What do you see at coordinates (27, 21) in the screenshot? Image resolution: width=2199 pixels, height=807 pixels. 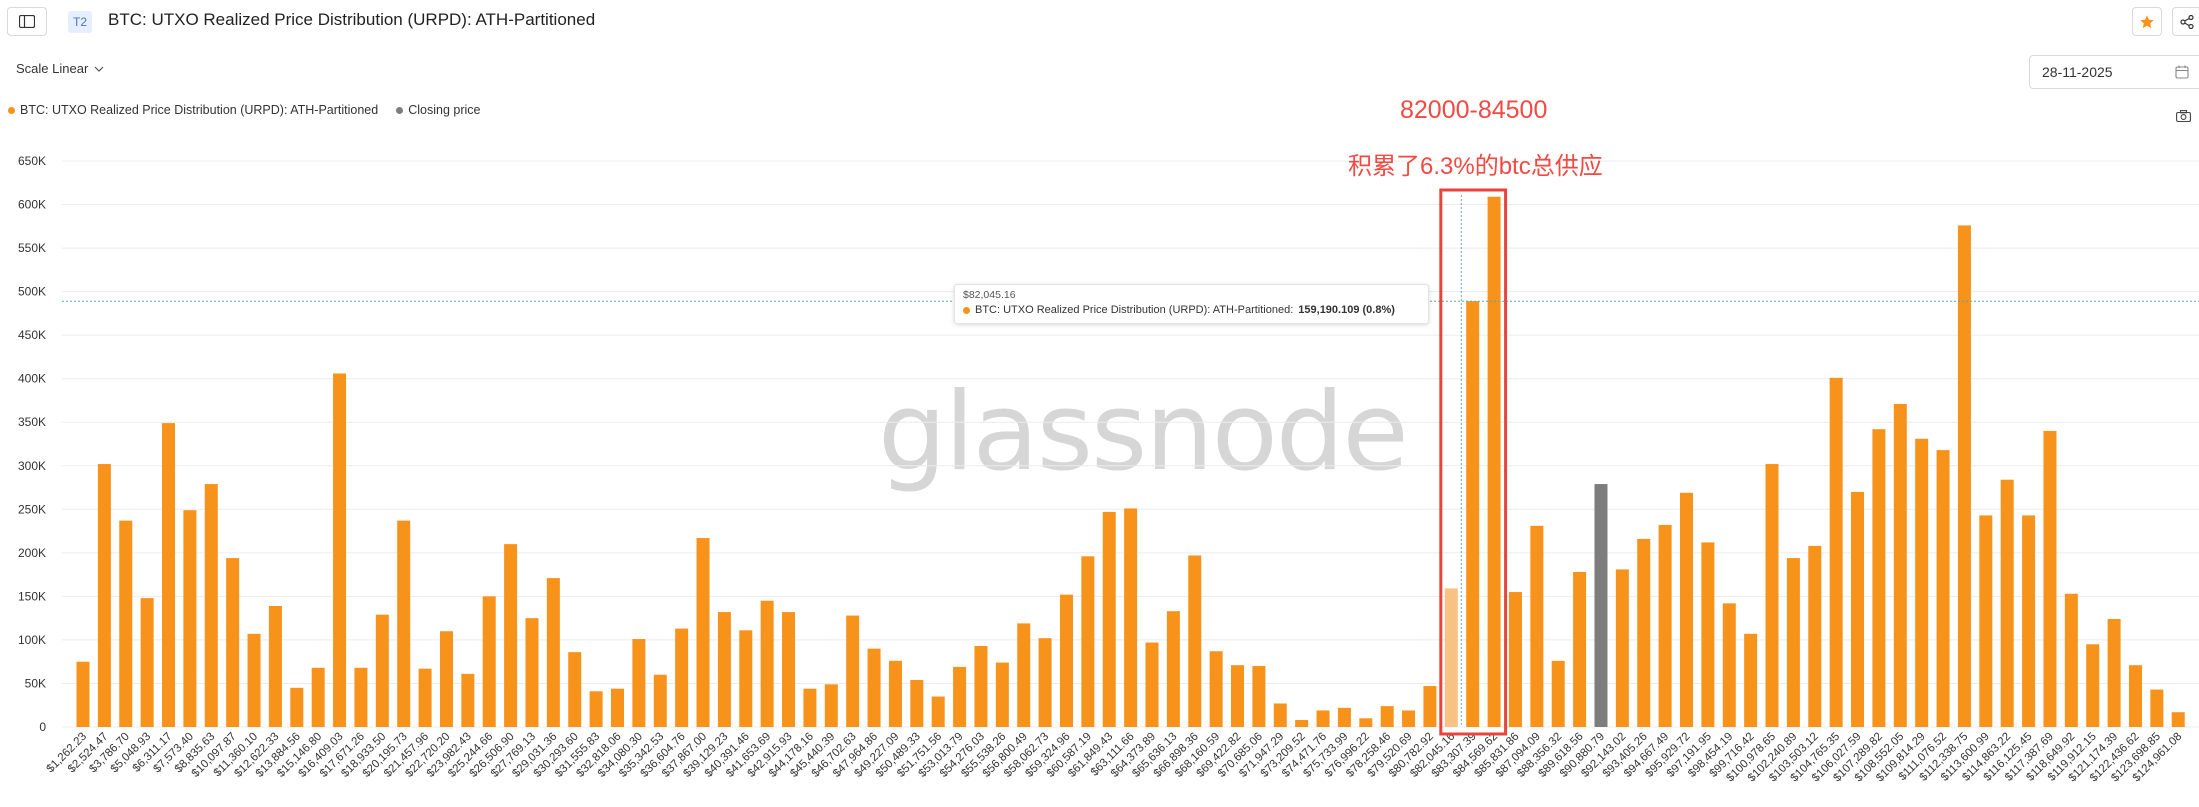 I see `sidebar-toggle-button` at bounding box center [27, 21].